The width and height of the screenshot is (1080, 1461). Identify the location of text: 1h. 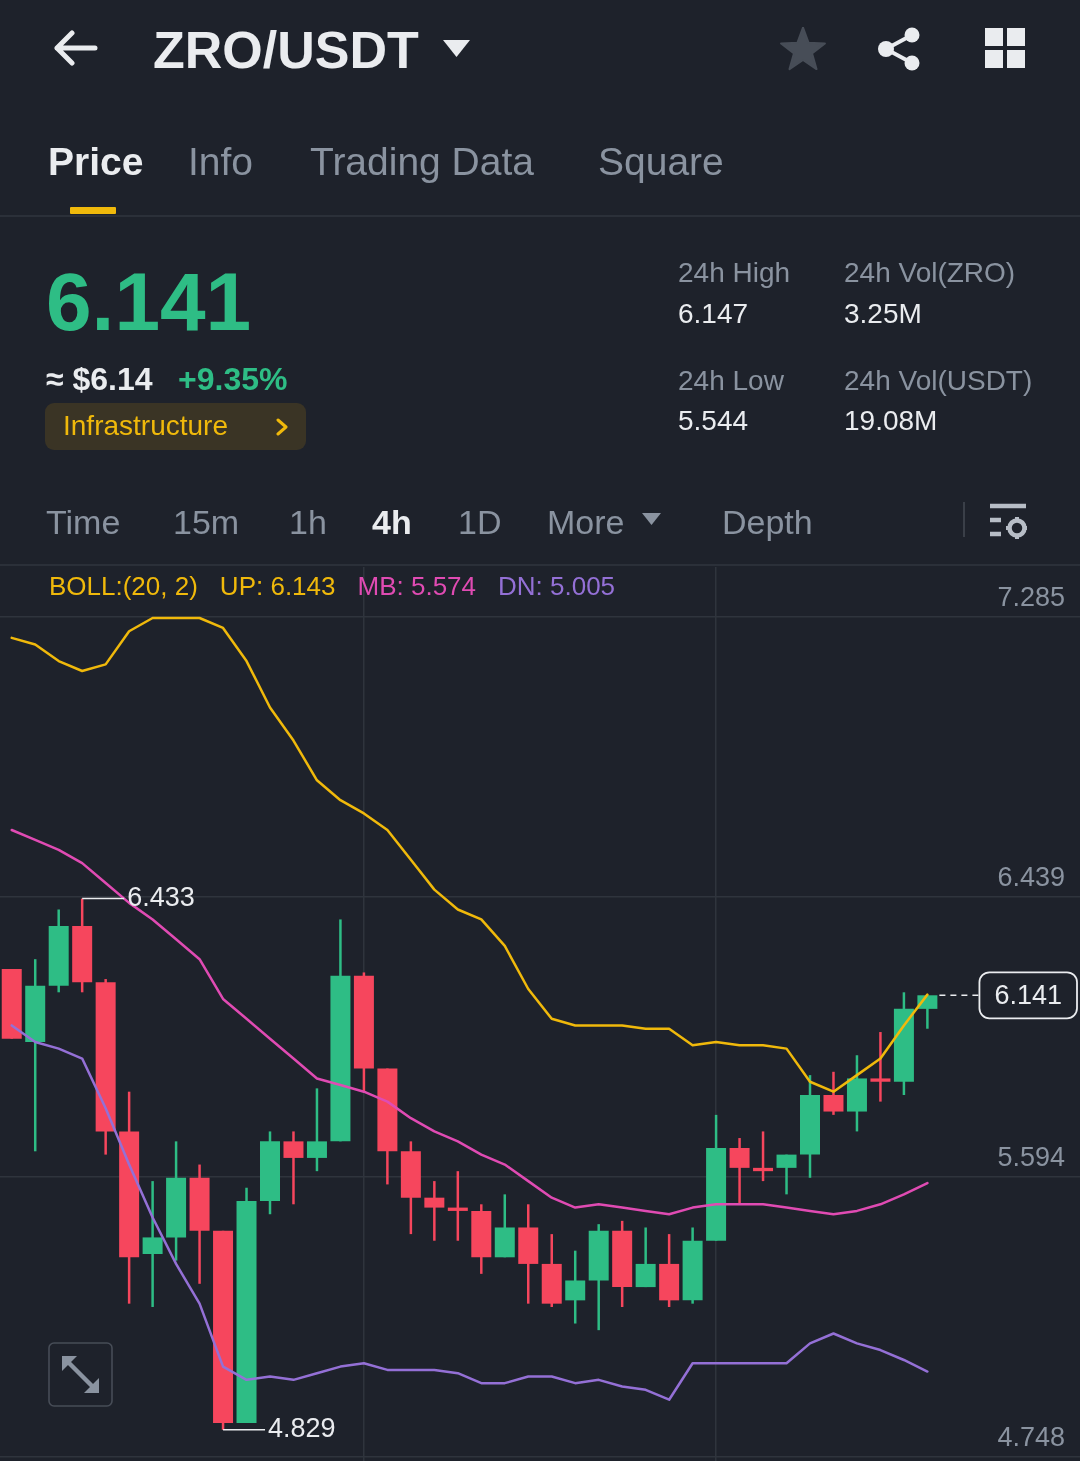
(308, 522).